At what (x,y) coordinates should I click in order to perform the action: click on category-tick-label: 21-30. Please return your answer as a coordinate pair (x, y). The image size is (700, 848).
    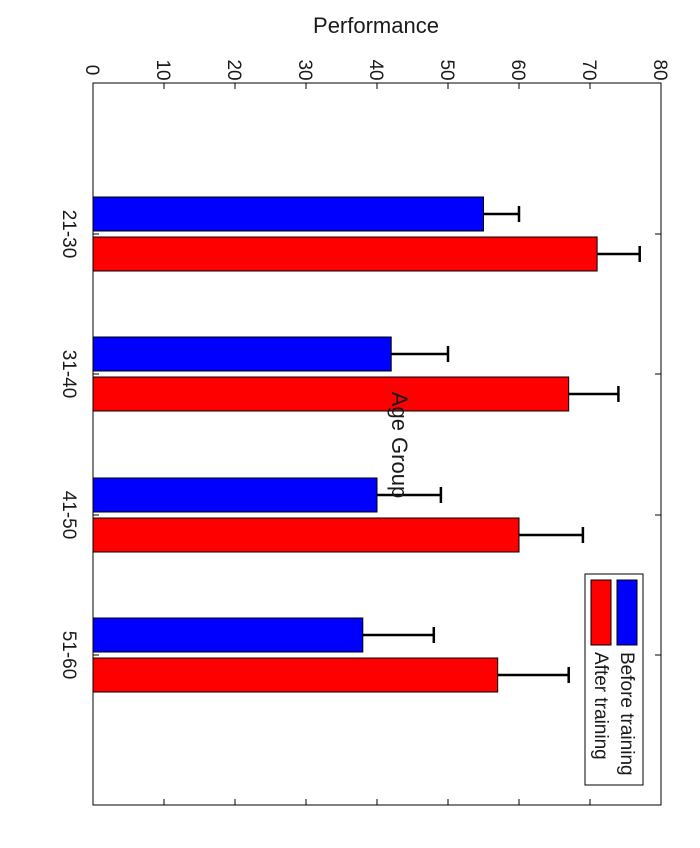
    Looking at the image, I should click on (68, 234).